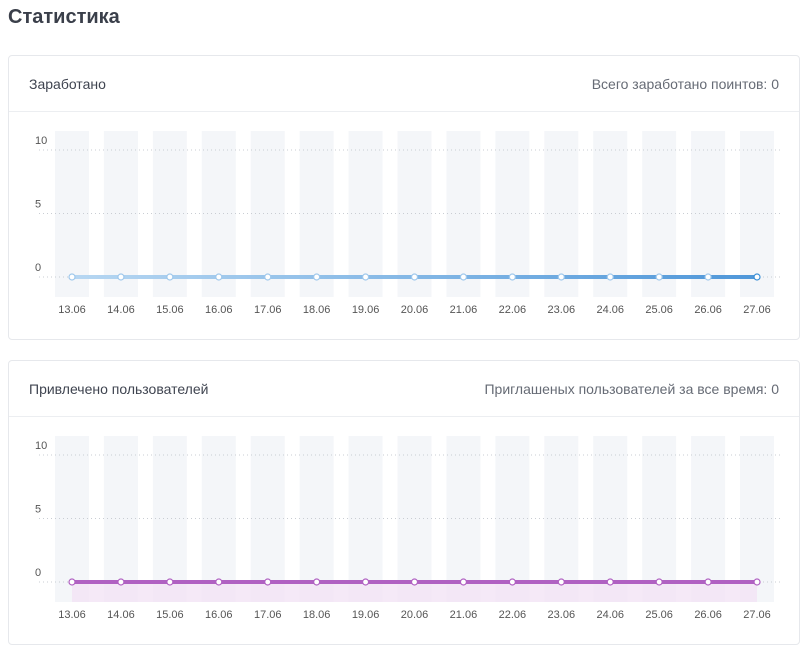 This screenshot has width=810, height=658. What do you see at coordinates (119, 389) in the screenshot?
I see `referrals-card-title: Привлечено пользователей` at bounding box center [119, 389].